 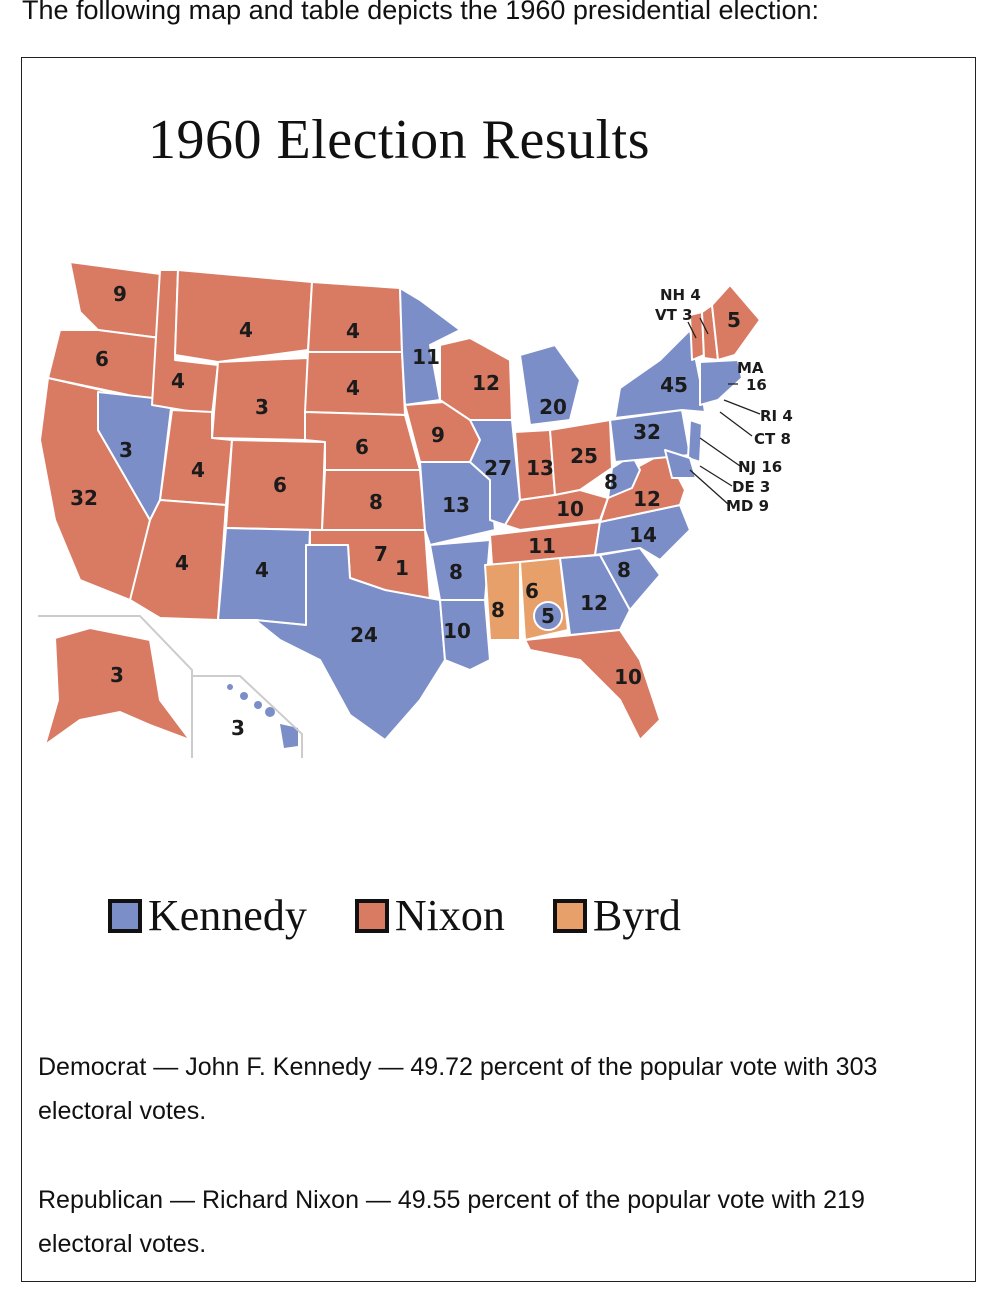 I want to click on label-al-kennedy: 5, so click(x=548, y=616).